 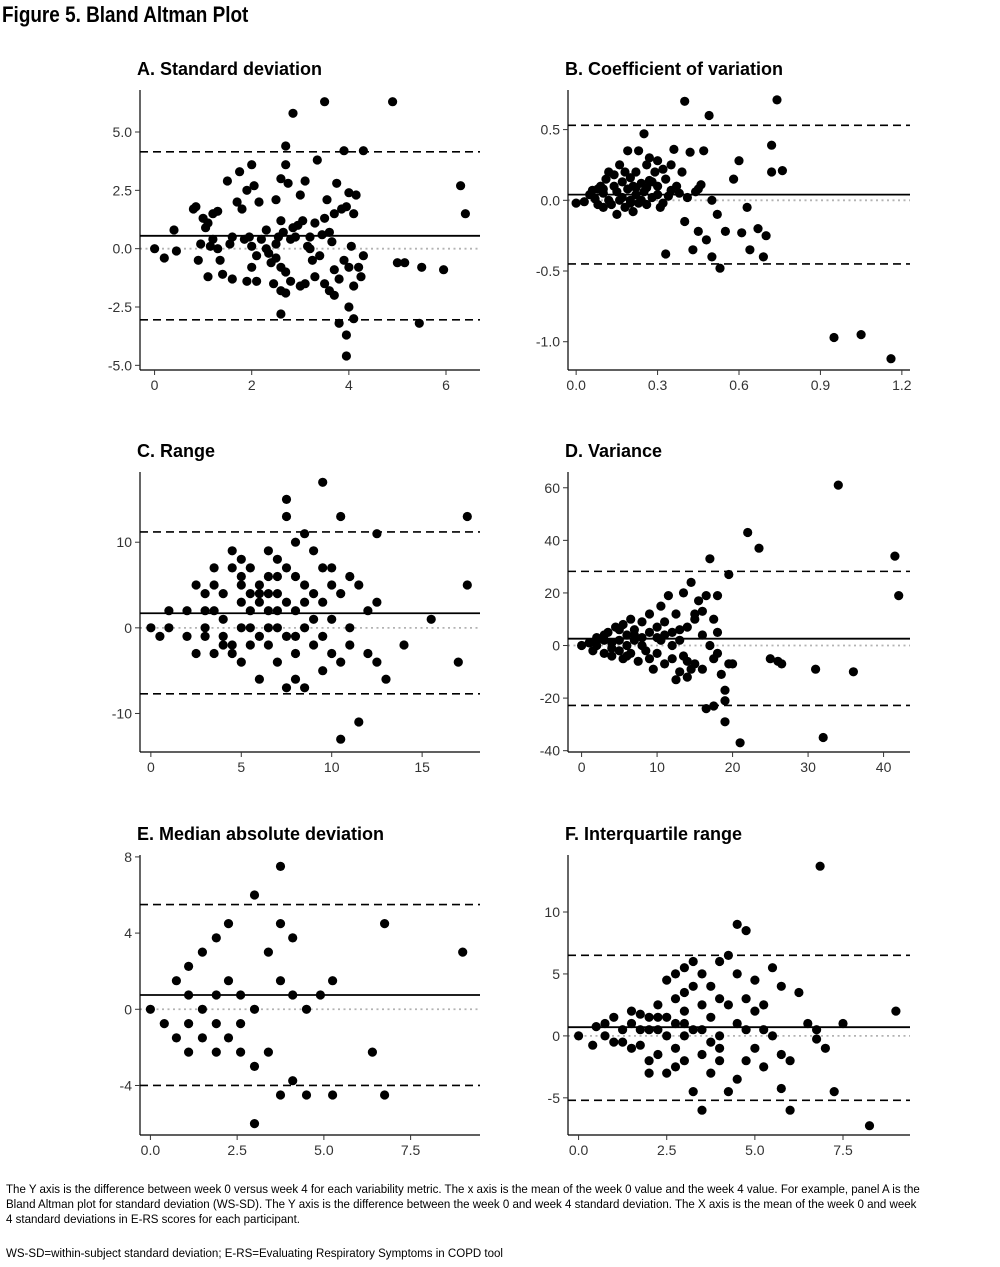 I want to click on panel-d-x-tick-label-1: 10, so click(x=657, y=767).